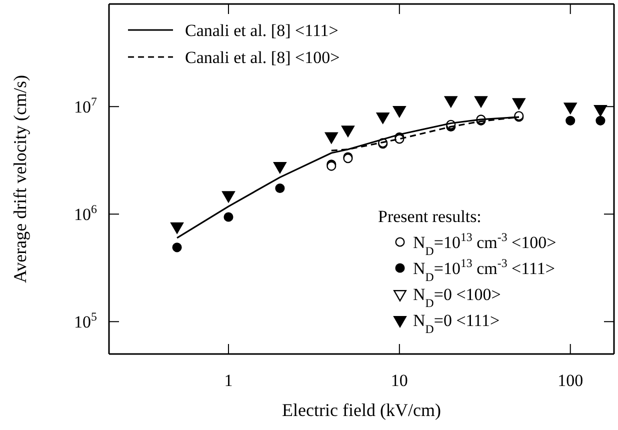 Image resolution: width=618 pixels, height=430 pixels. What do you see at coordinates (430, 216) in the screenshot?
I see `legend-title: Present results:` at bounding box center [430, 216].